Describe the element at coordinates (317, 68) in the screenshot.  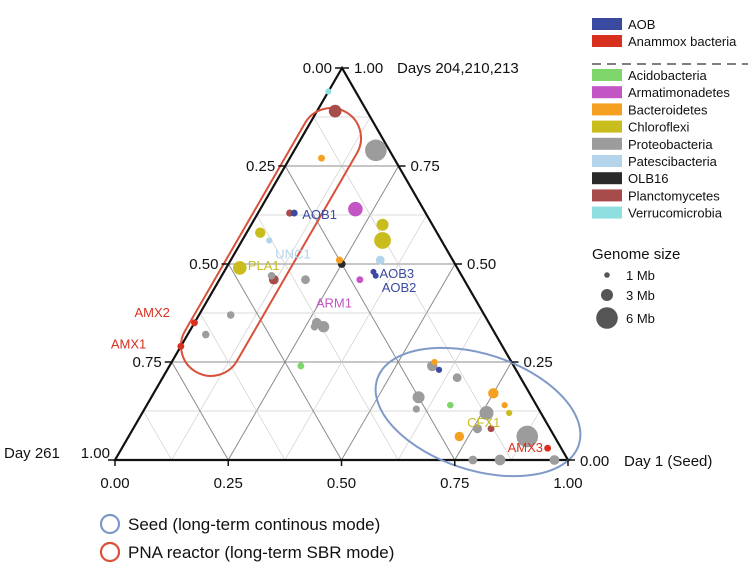
I see `left-tick-label: 0.00` at that location.